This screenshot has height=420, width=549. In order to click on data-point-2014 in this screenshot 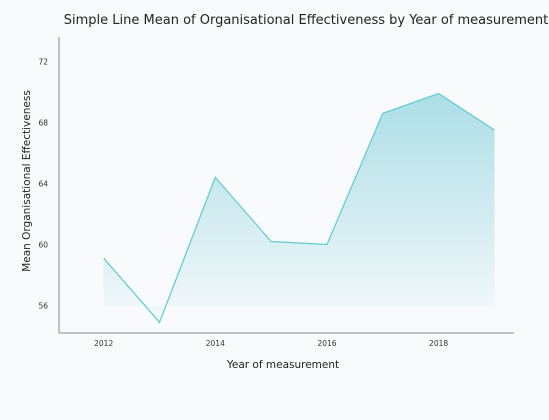, I will do `click(215, 177)`.